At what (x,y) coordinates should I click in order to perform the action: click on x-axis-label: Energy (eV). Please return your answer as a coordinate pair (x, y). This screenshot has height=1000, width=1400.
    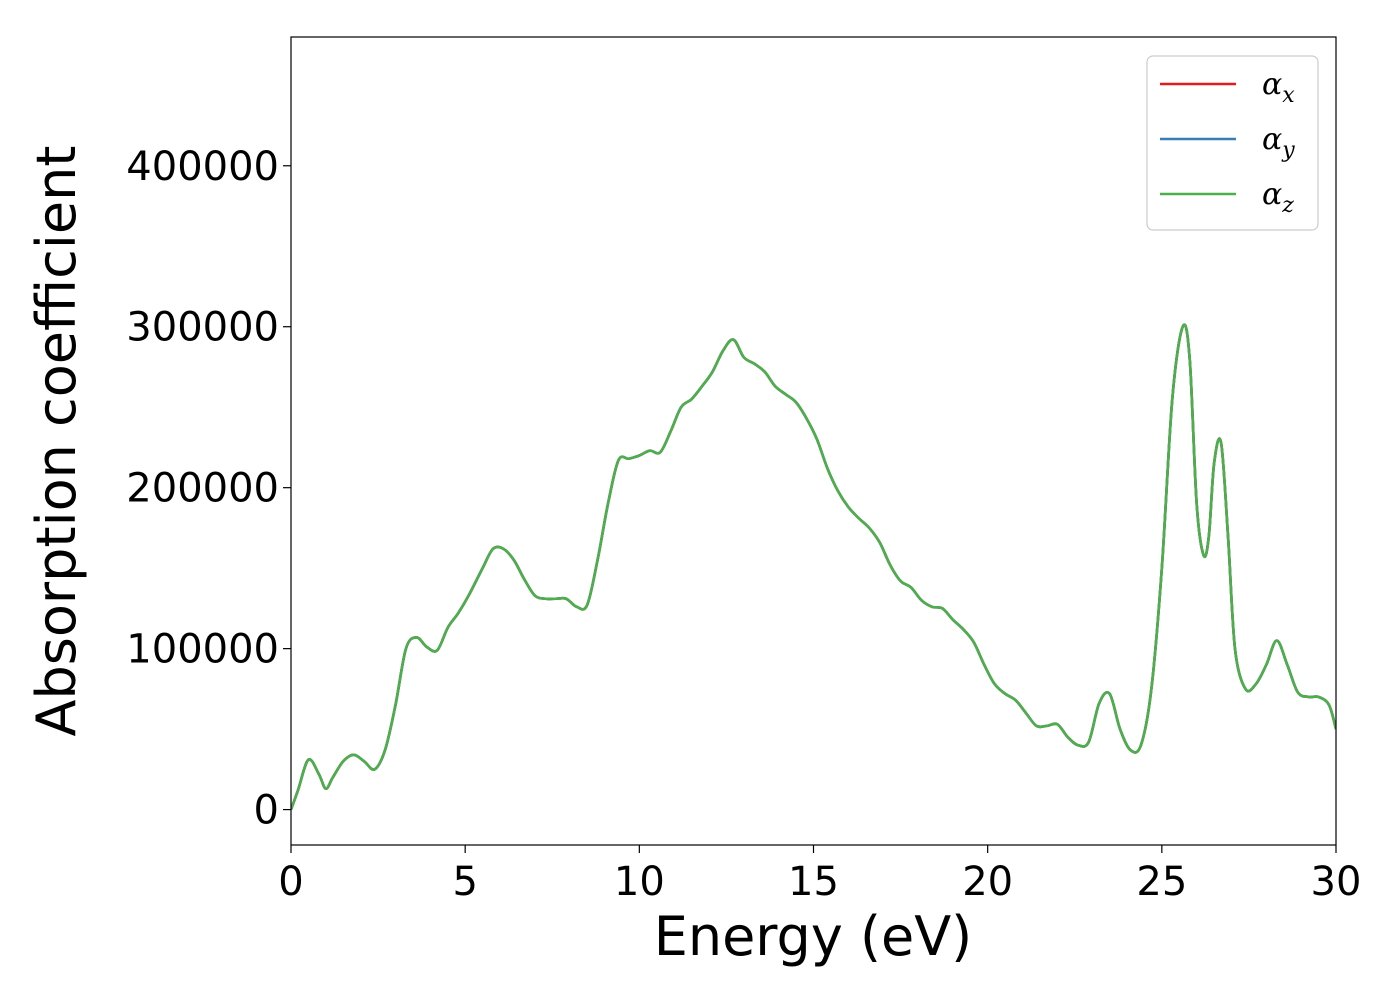
    Looking at the image, I should click on (813, 936).